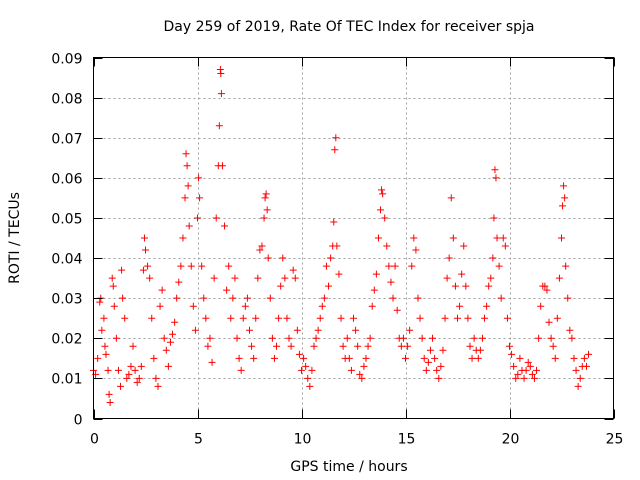 The width and height of the screenshot is (640, 480). What do you see at coordinates (78, 421) in the screenshot?
I see `y-tick-label: 0` at bounding box center [78, 421].